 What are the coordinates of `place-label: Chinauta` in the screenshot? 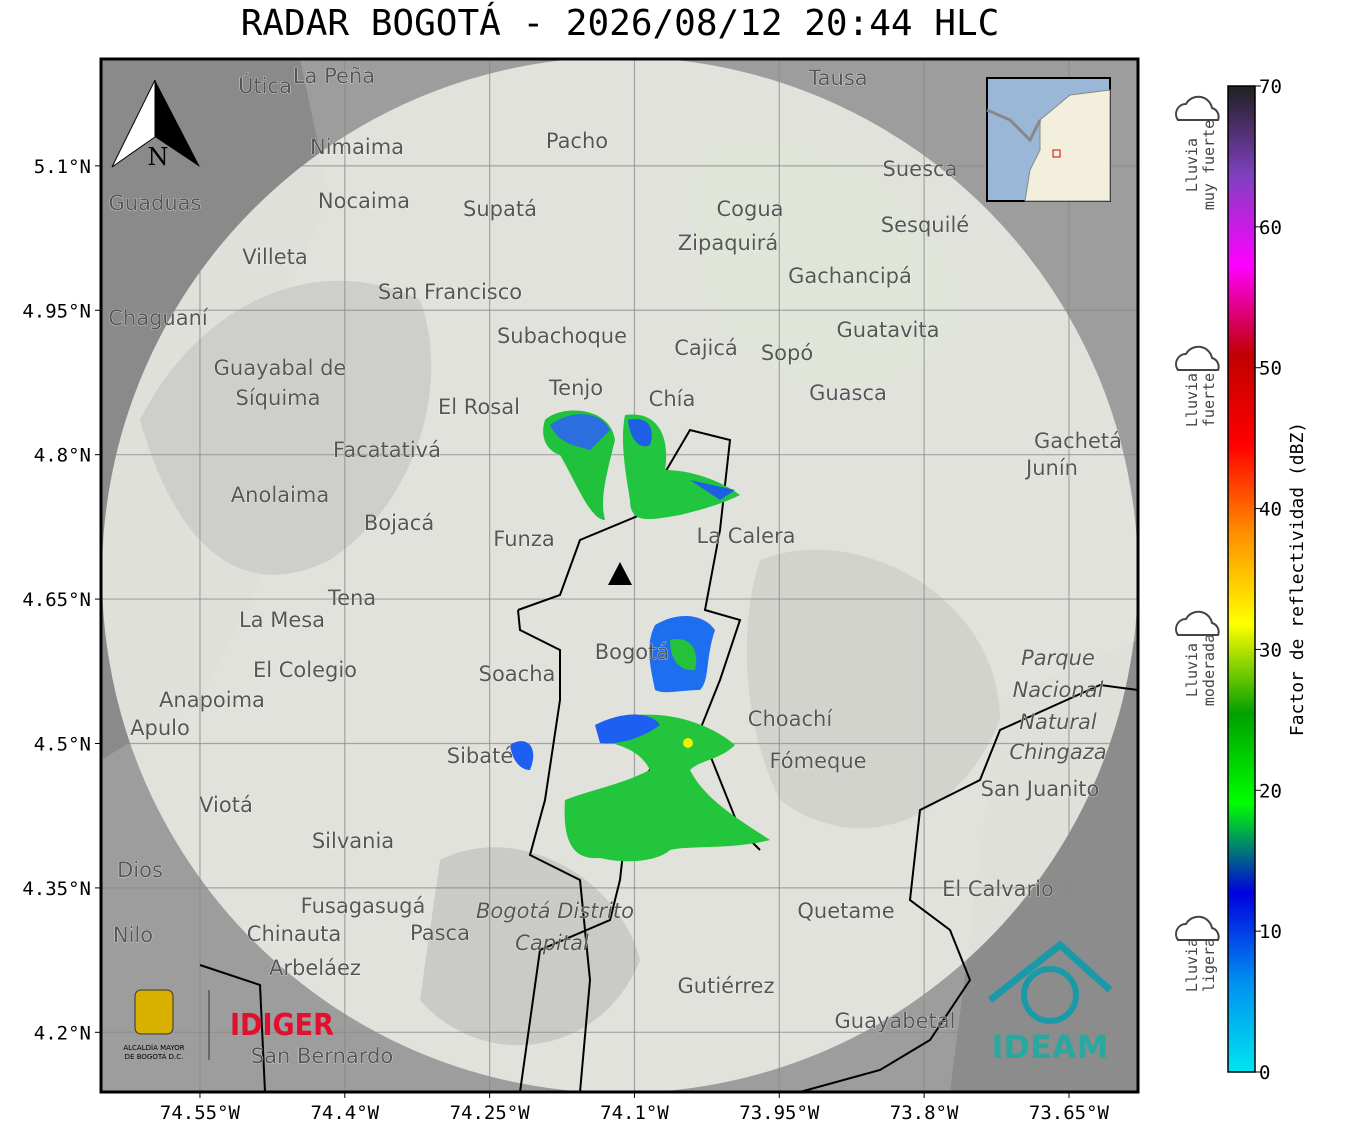 It's located at (294, 934).